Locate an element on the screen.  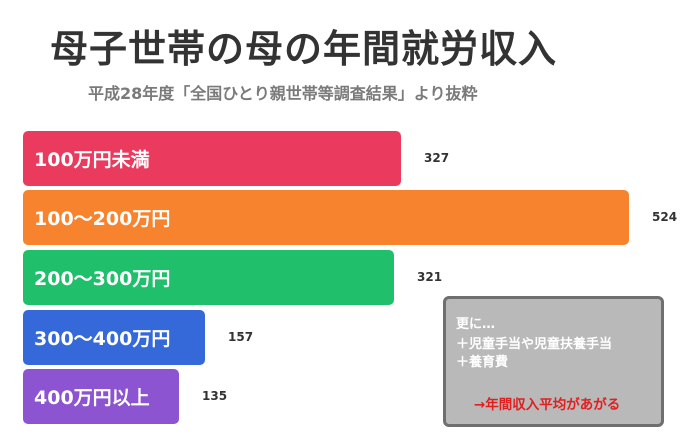
chart-title: 母子世帯の母の年間就労収入 is located at coordinates (304, 49).